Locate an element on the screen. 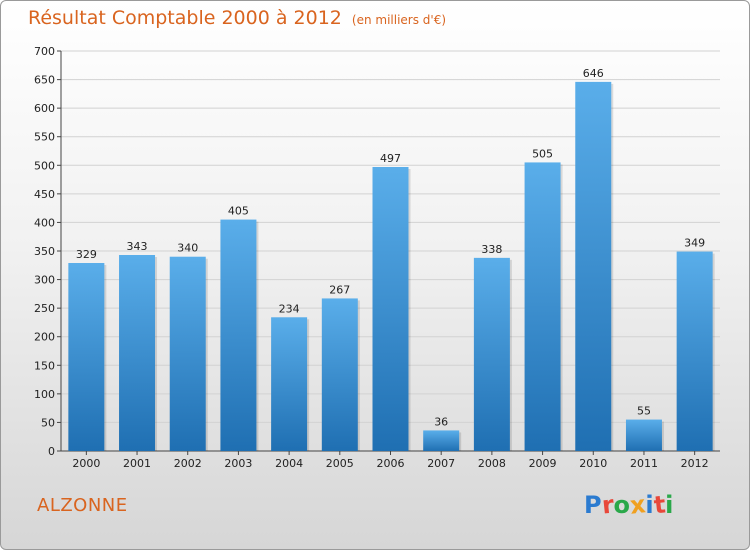 This screenshot has height=550, width=750. bar-2008 is located at coordinates (491, 354).